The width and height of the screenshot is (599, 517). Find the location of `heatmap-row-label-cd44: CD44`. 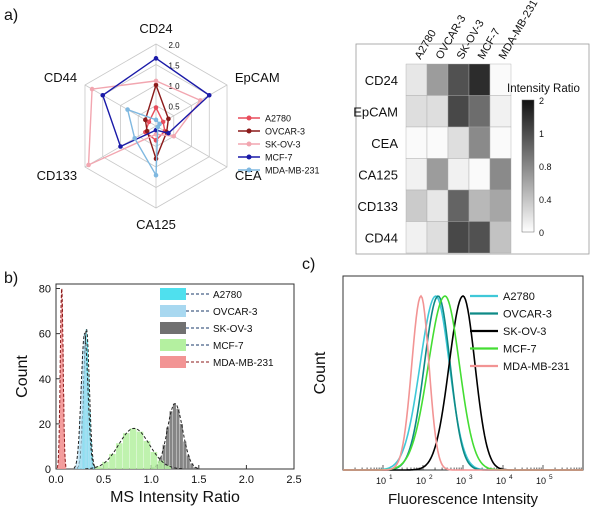

heatmap-row-label-cd44: CD44 is located at coordinates (381, 237).